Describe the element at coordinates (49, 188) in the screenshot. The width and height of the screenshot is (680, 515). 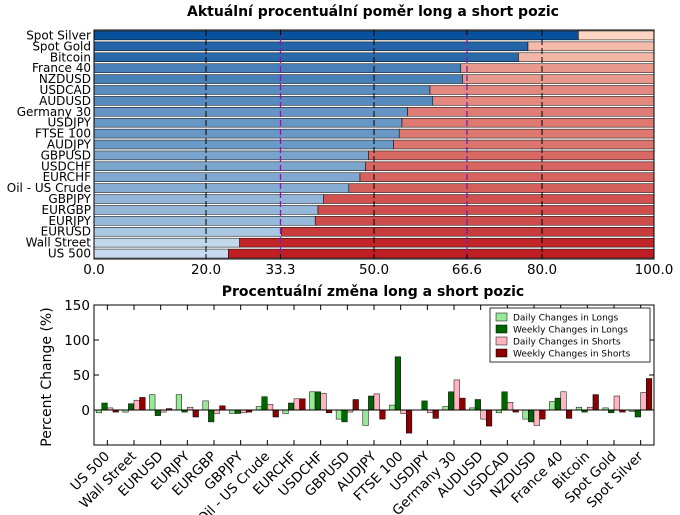
I see `category-label: Oil - US Crude` at that location.